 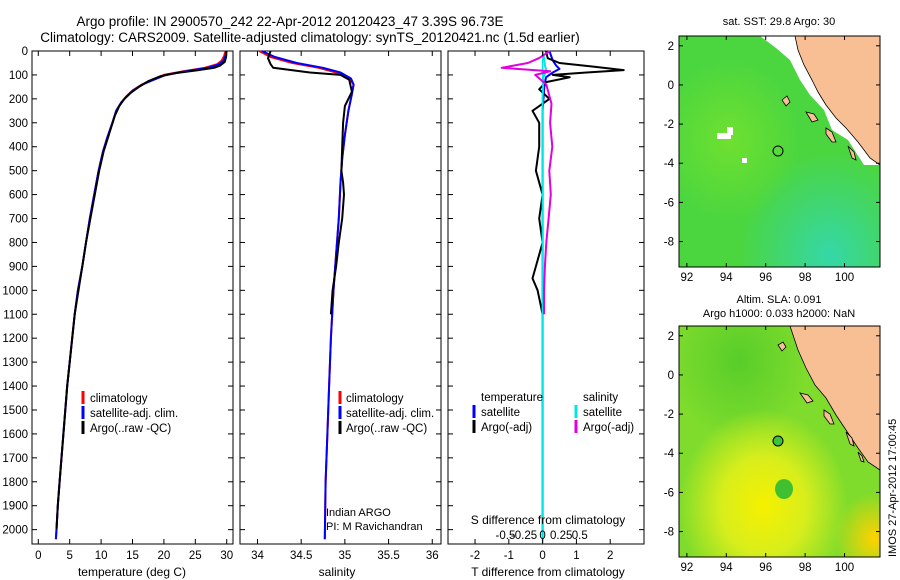 What do you see at coordinates (432, 556) in the screenshot?
I see `x-tick-label: 36` at bounding box center [432, 556].